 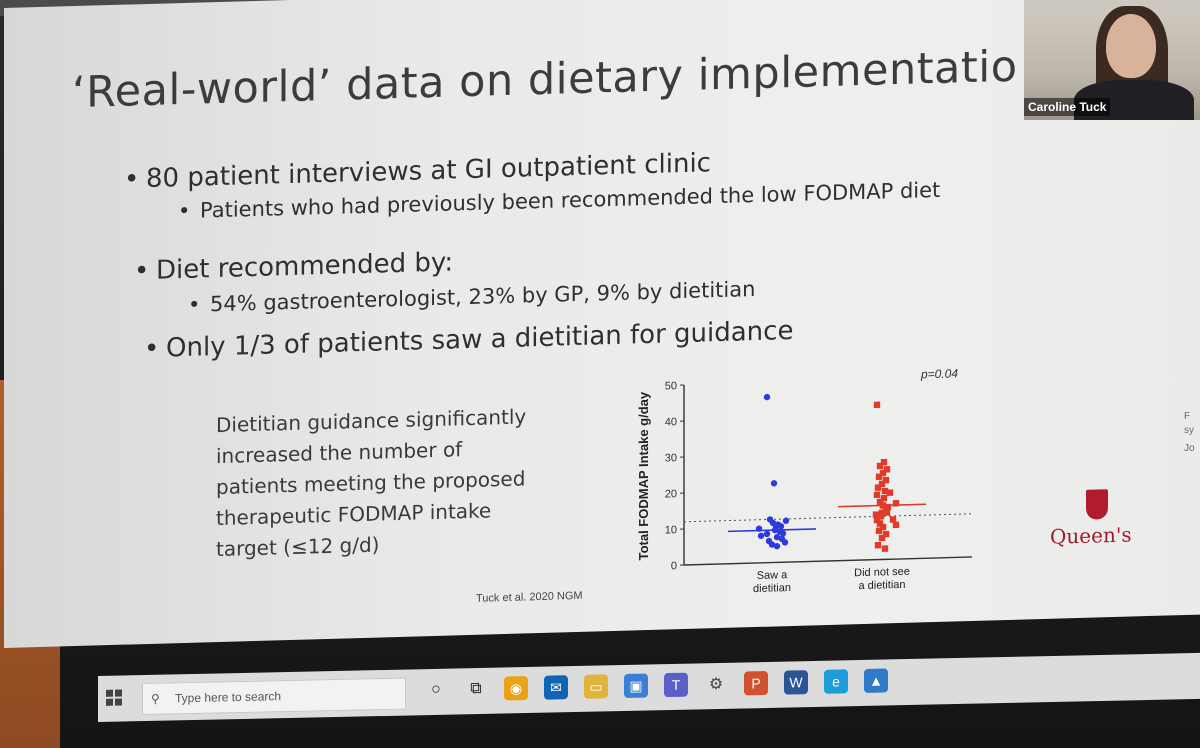 What do you see at coordinates (155, 698) in the screenshot?
I see `search-icon: ⚲` at bounding box center [155, 698].